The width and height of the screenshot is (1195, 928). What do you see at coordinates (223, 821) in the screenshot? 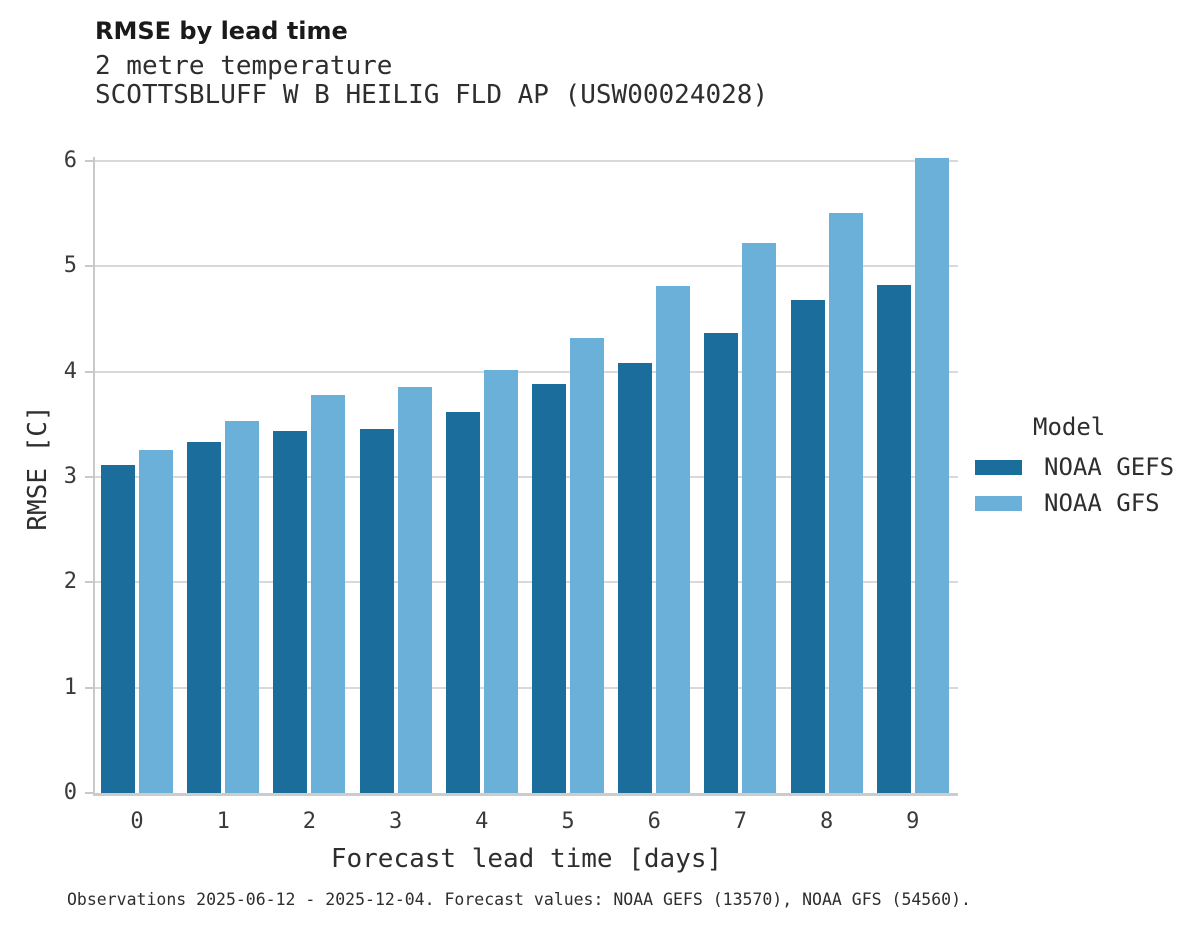
I see `x-tick-label-1: 1` at bounding box center [223, 821].